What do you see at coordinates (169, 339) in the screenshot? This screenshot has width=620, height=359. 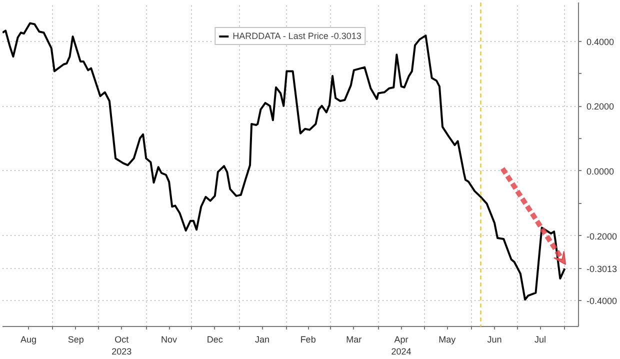 I see `x-tick-label: Nov` at bounding box center [169, 339].